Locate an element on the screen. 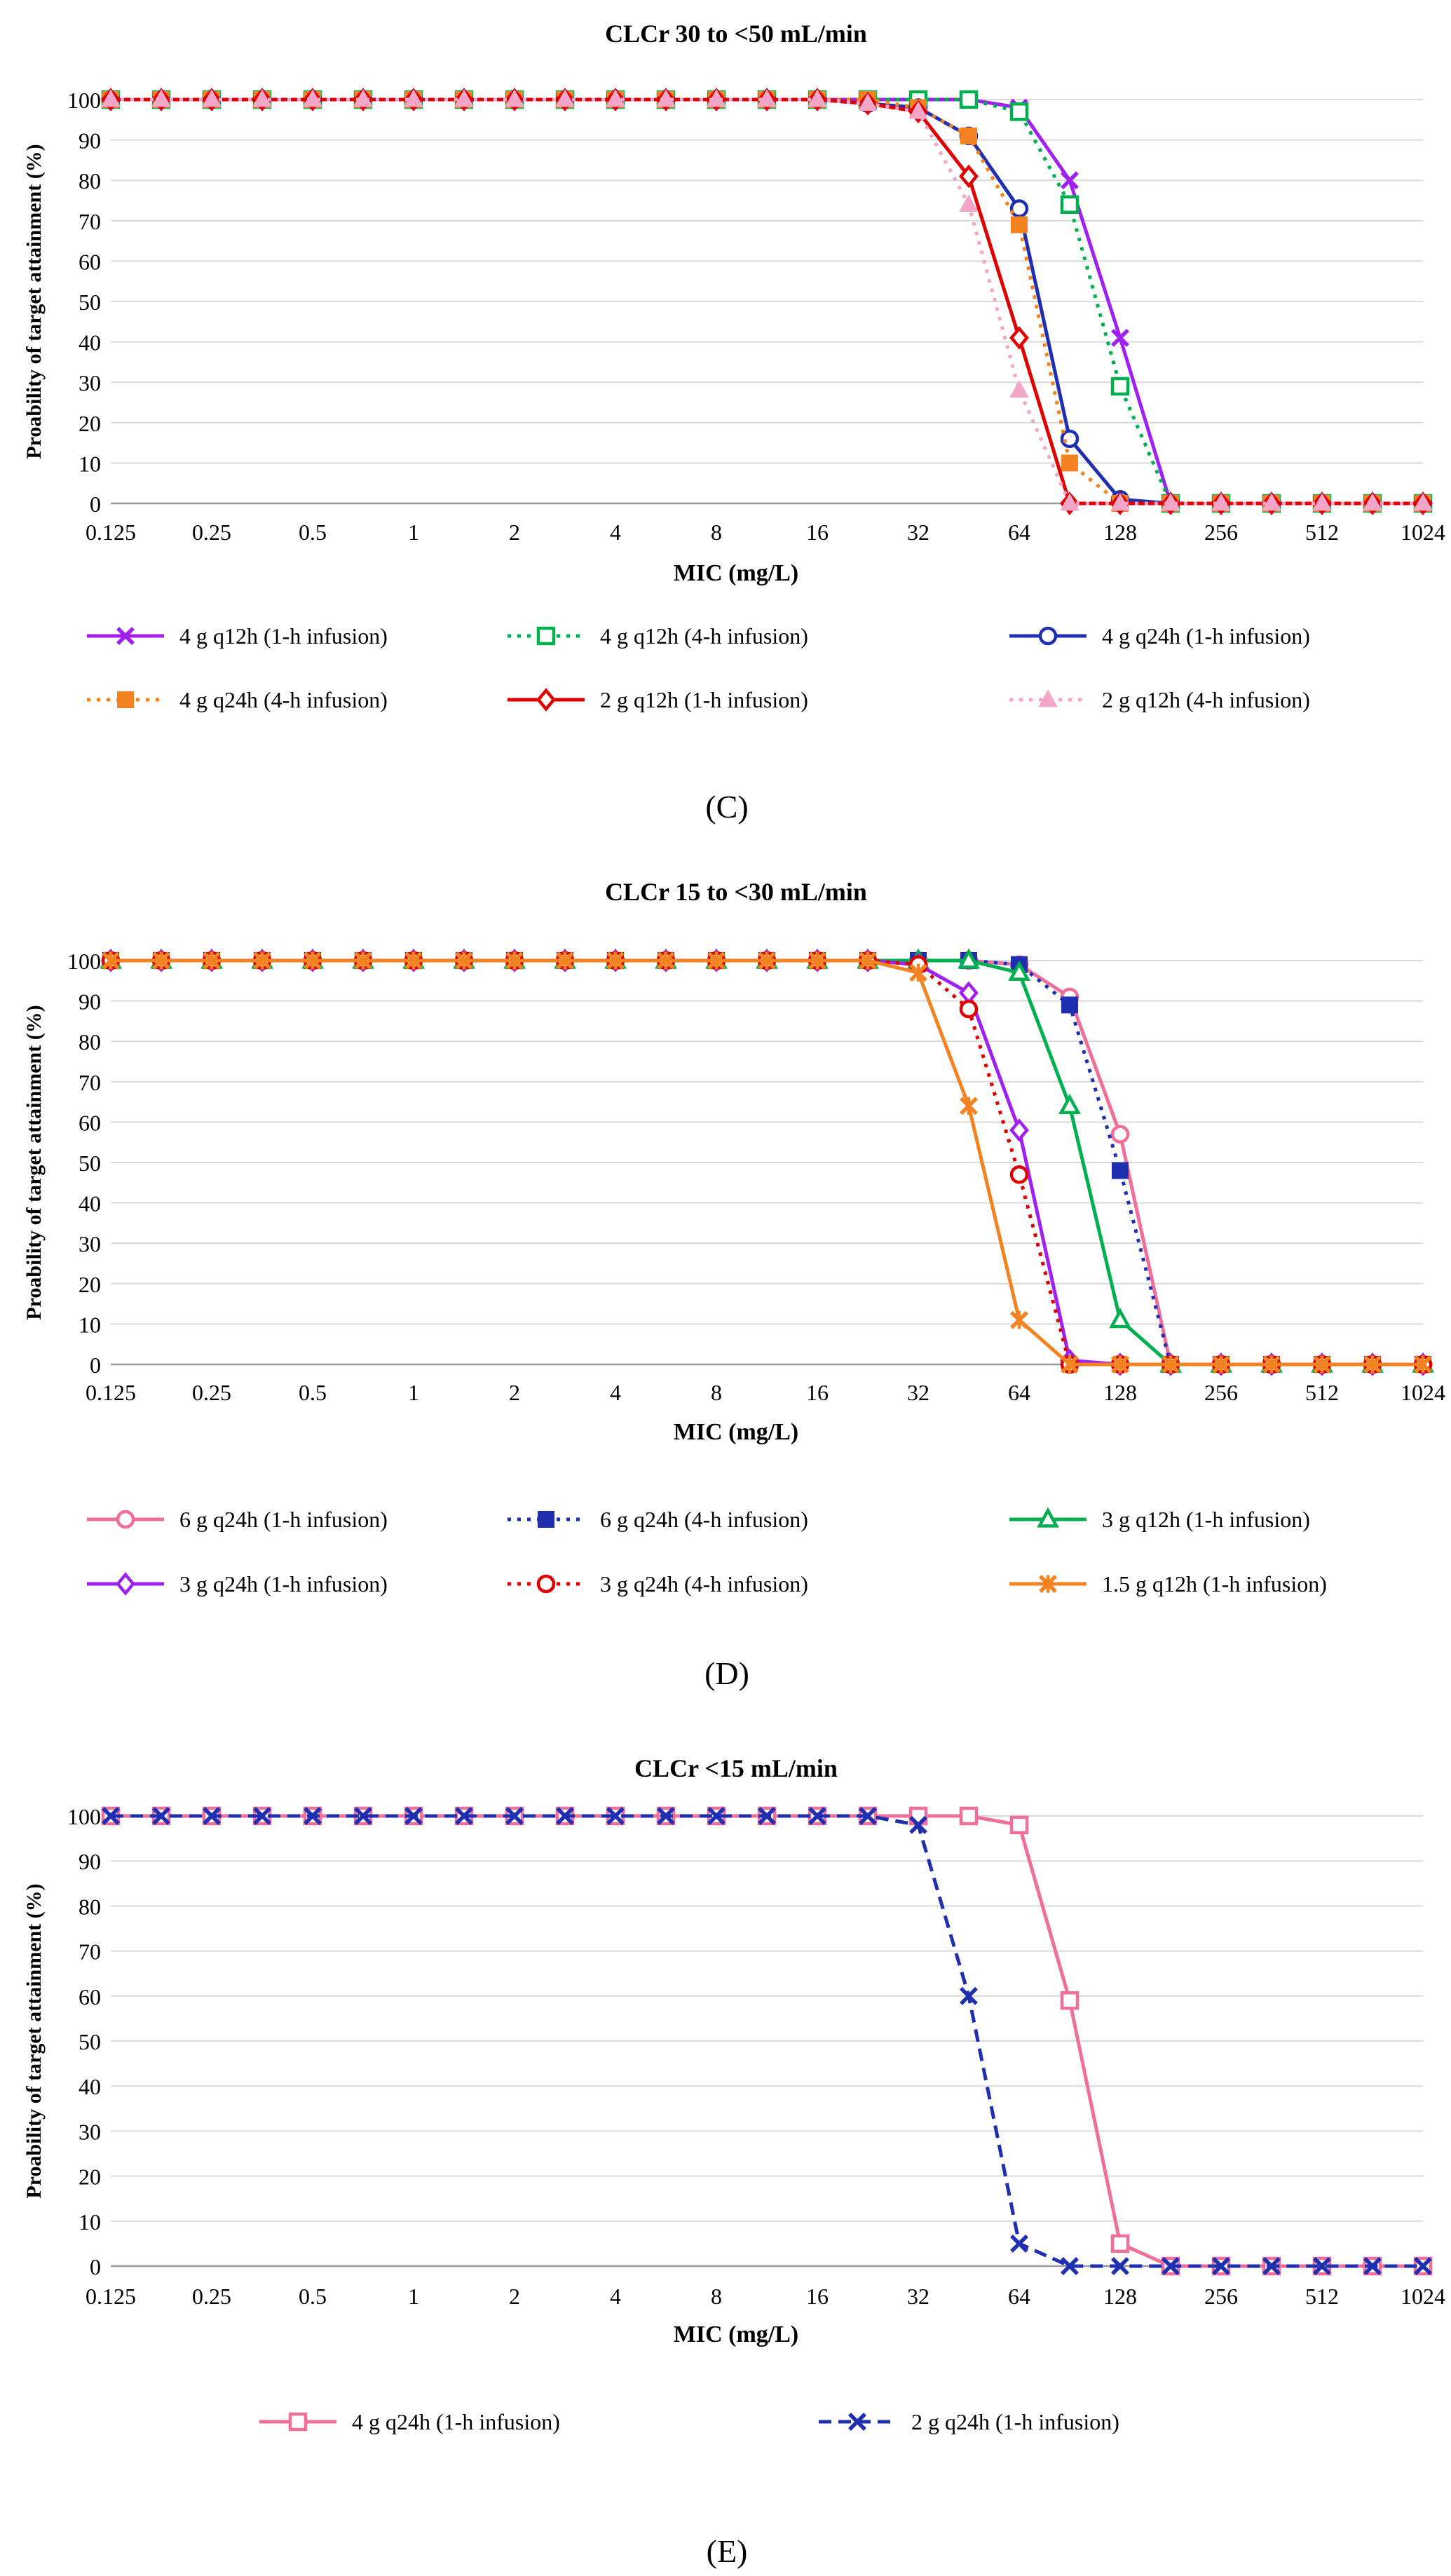 The width and height of the screenshot is (1451, 2576). legend-label: 2 g q12h (1-h infusion) is located at coordinates (704, 699).